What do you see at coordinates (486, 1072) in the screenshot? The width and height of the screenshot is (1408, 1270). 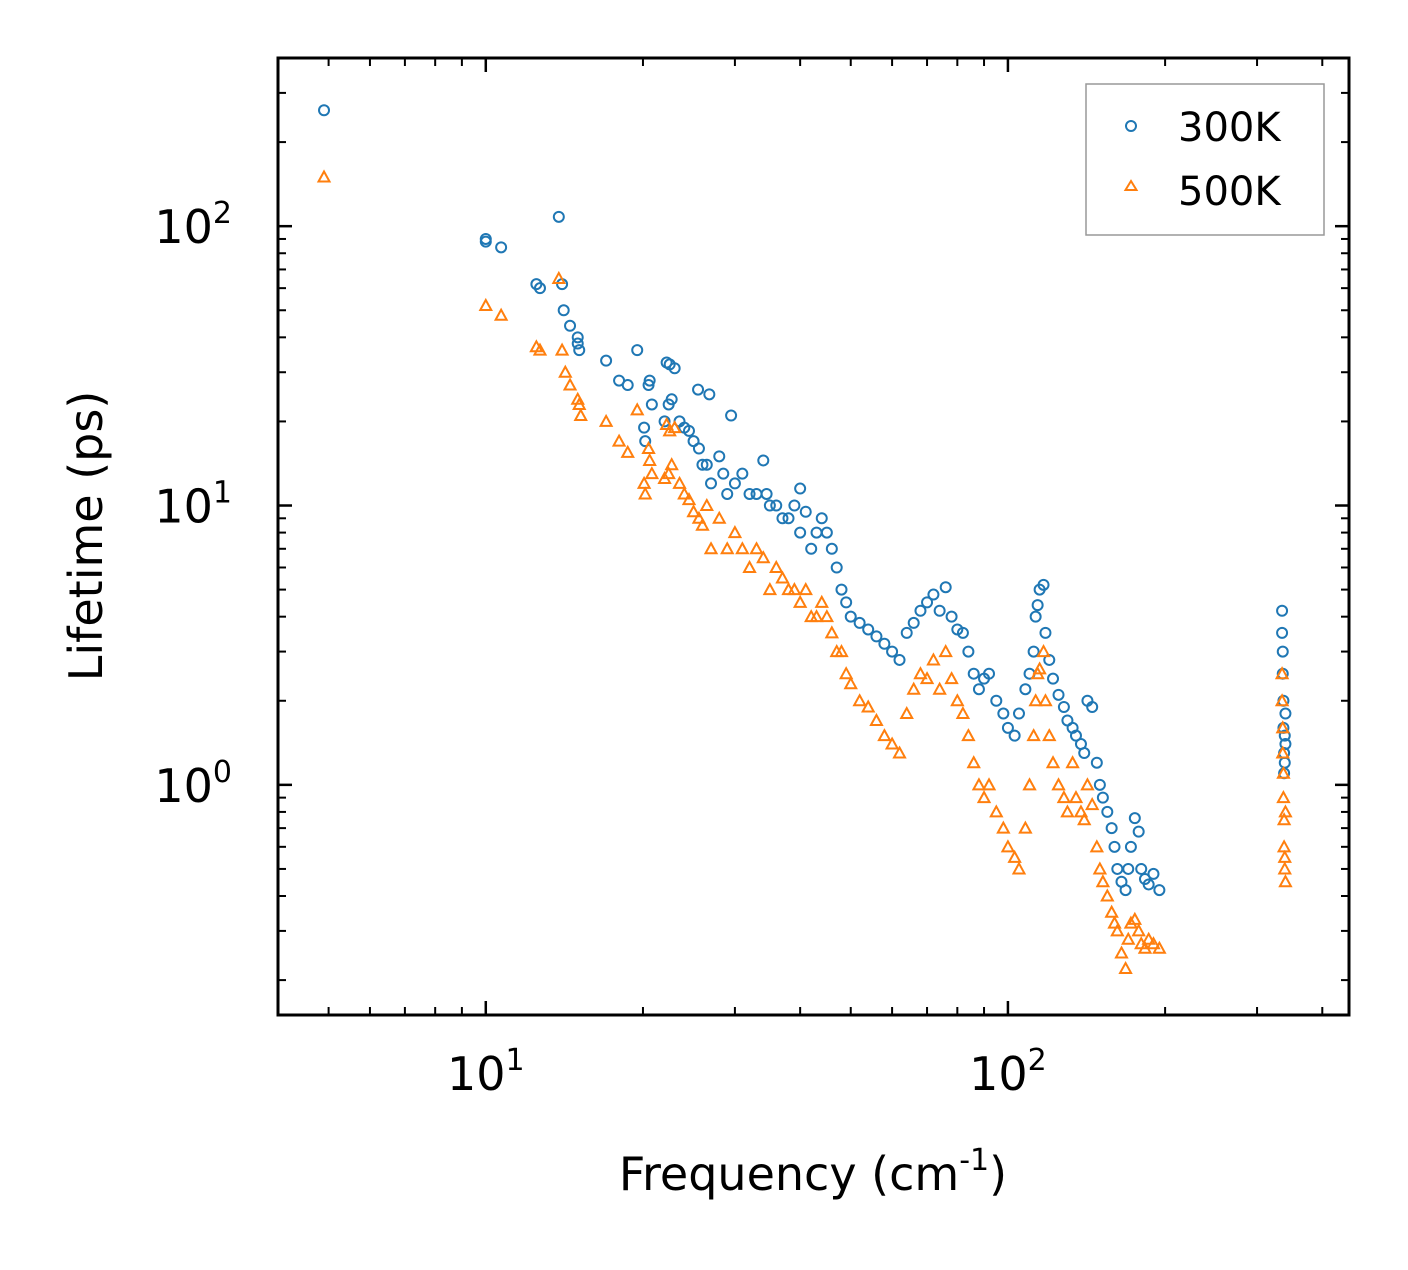 I see `x-tick-label: 101` at bounding box center [486, 1072].